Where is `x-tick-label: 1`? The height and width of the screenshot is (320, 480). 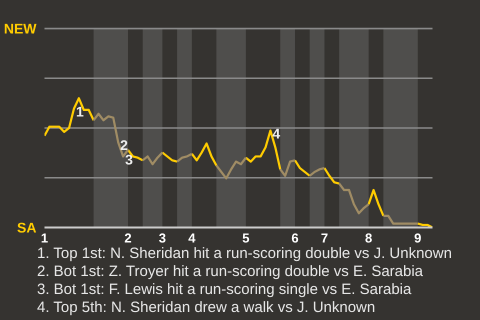
x-tick-label: 1 is located at coordinates (44, 238).